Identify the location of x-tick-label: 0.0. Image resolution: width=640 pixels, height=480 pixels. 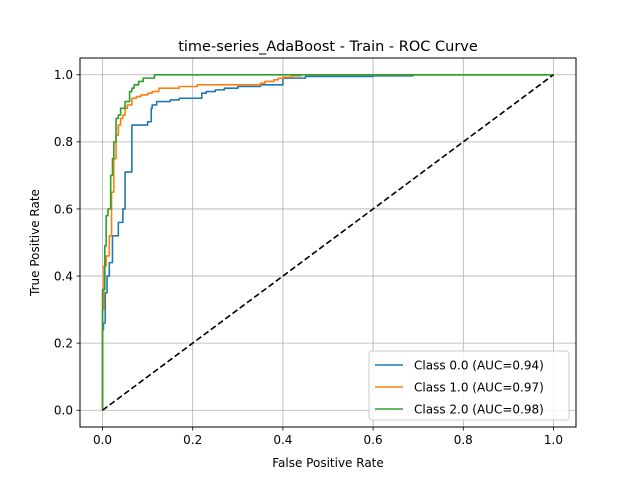
(102, 440).